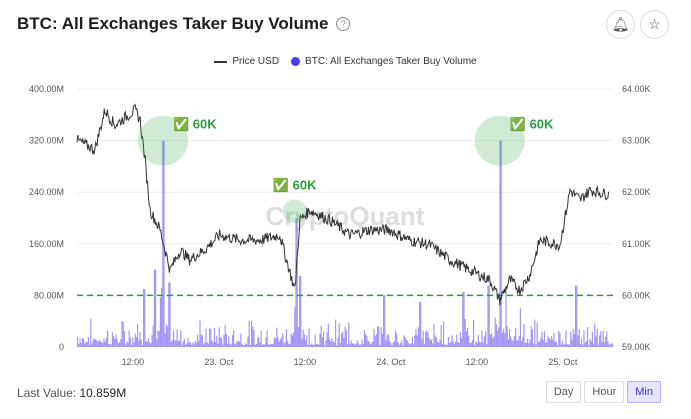 The height and width of the screenshot is (419, 691). Describe the element at coordinates (654, 24) in the screenshot. I see `star-icon: ☆` at that location.